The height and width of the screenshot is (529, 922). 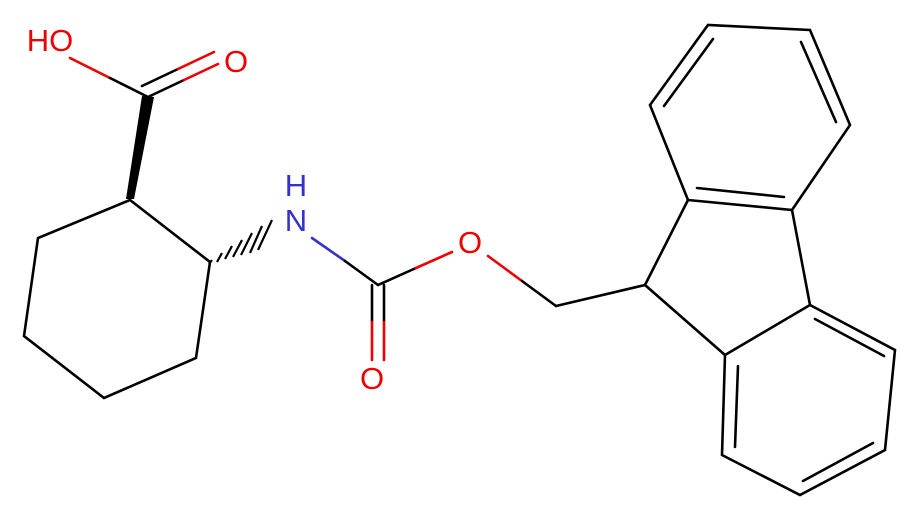 What do you see at coordinates (296, 185) in the screenshot?
I see `atom-label: H` at bounding box center [296, 185].